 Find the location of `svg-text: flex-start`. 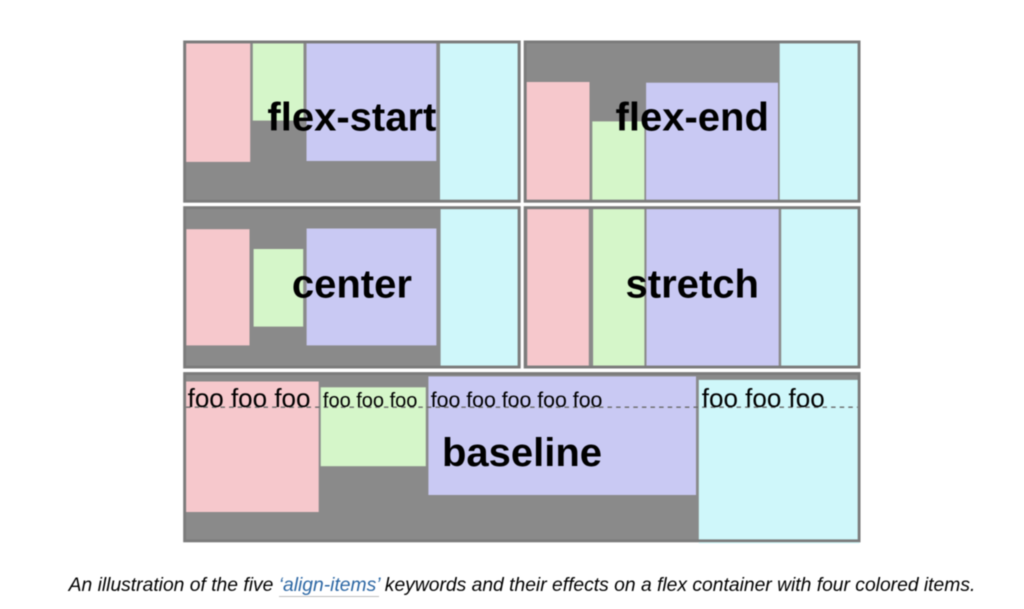

svg-text: flex-start is located at coordinates (351, 118).